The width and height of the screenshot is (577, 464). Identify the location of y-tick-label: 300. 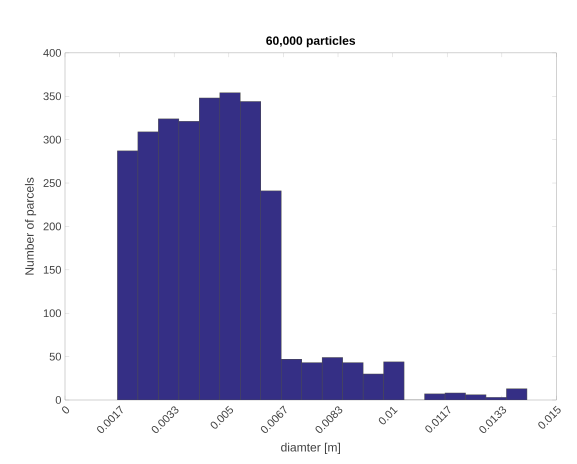
(52, 140).